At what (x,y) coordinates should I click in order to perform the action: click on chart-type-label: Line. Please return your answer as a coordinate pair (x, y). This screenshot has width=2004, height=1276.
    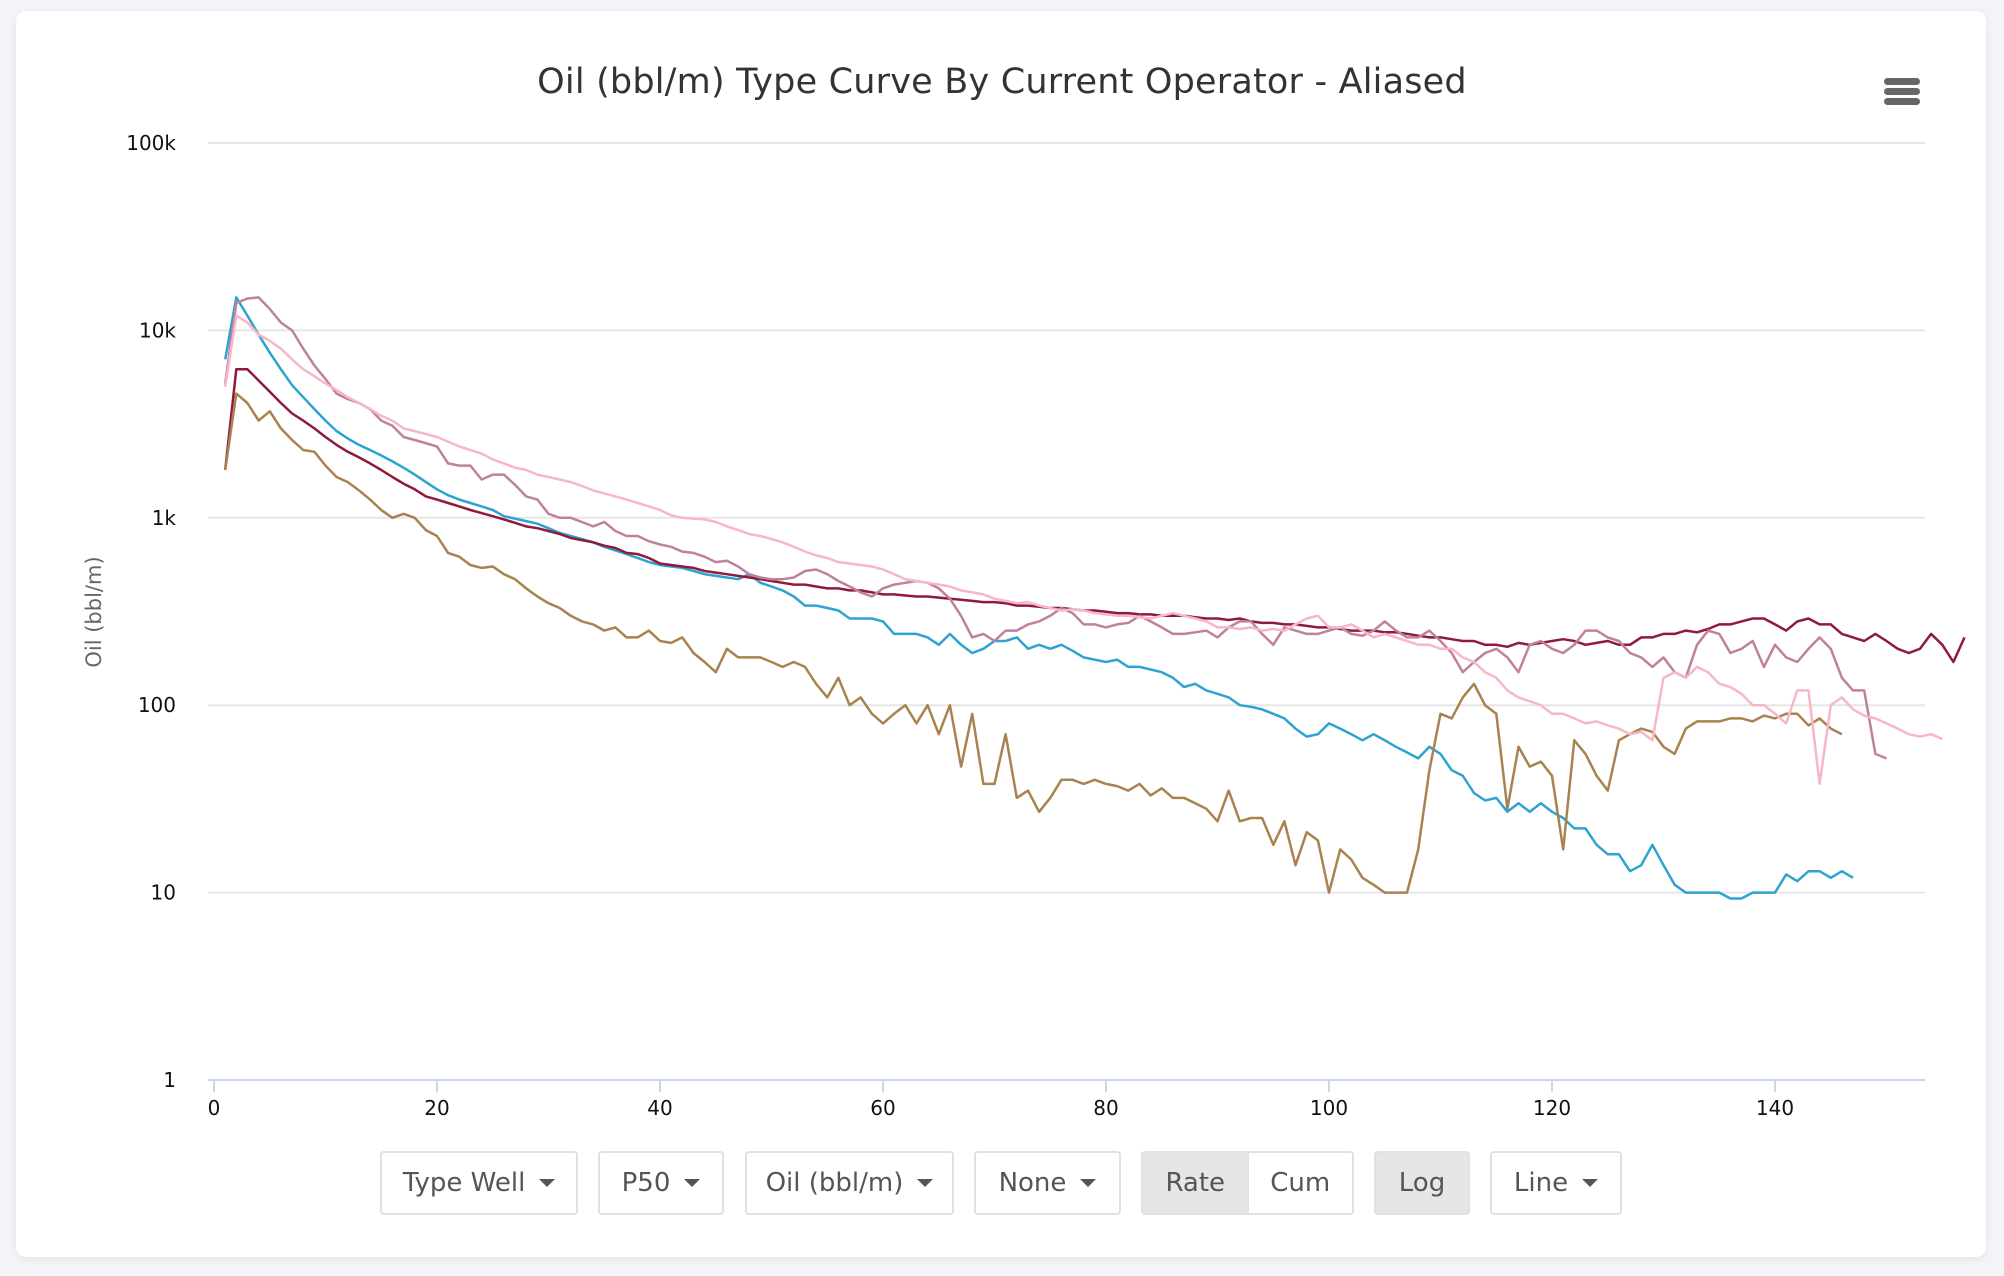
    Looking at the image, I should click on (1541, 1183).